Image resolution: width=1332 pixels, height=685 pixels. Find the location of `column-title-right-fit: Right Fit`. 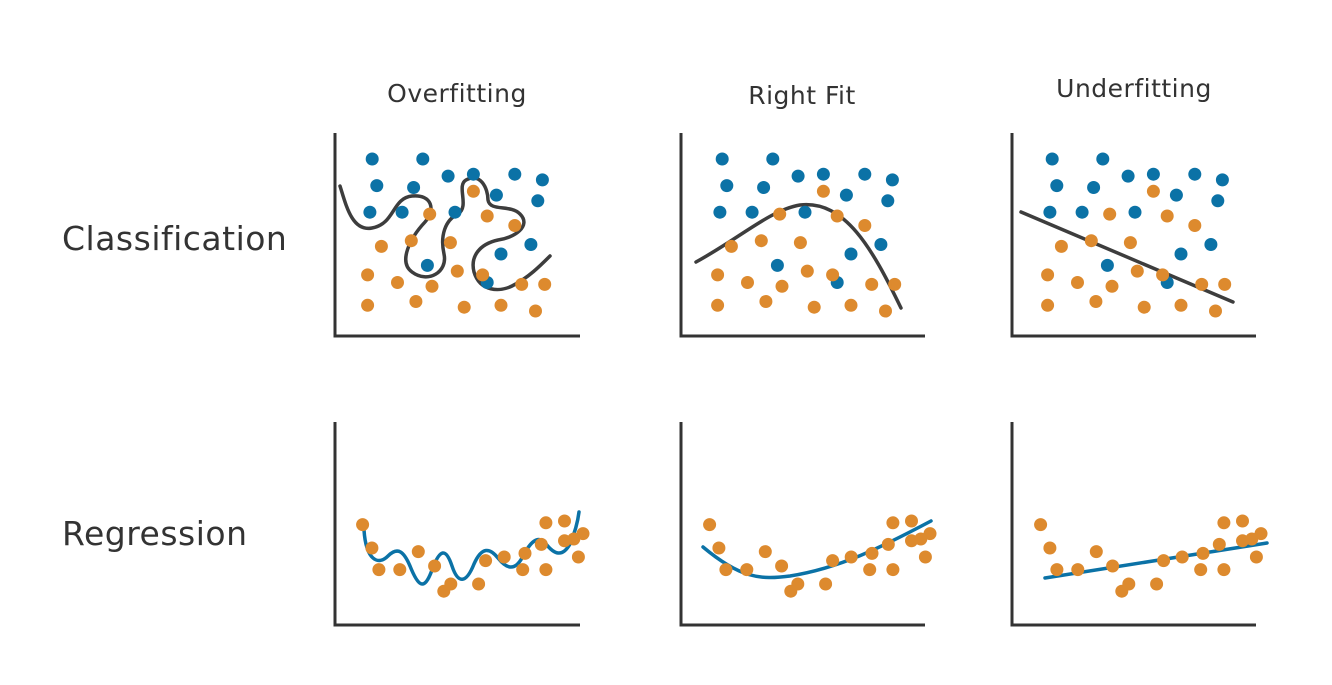

column-title-right-fit: Right Fit is located at coordinates (802, 95).